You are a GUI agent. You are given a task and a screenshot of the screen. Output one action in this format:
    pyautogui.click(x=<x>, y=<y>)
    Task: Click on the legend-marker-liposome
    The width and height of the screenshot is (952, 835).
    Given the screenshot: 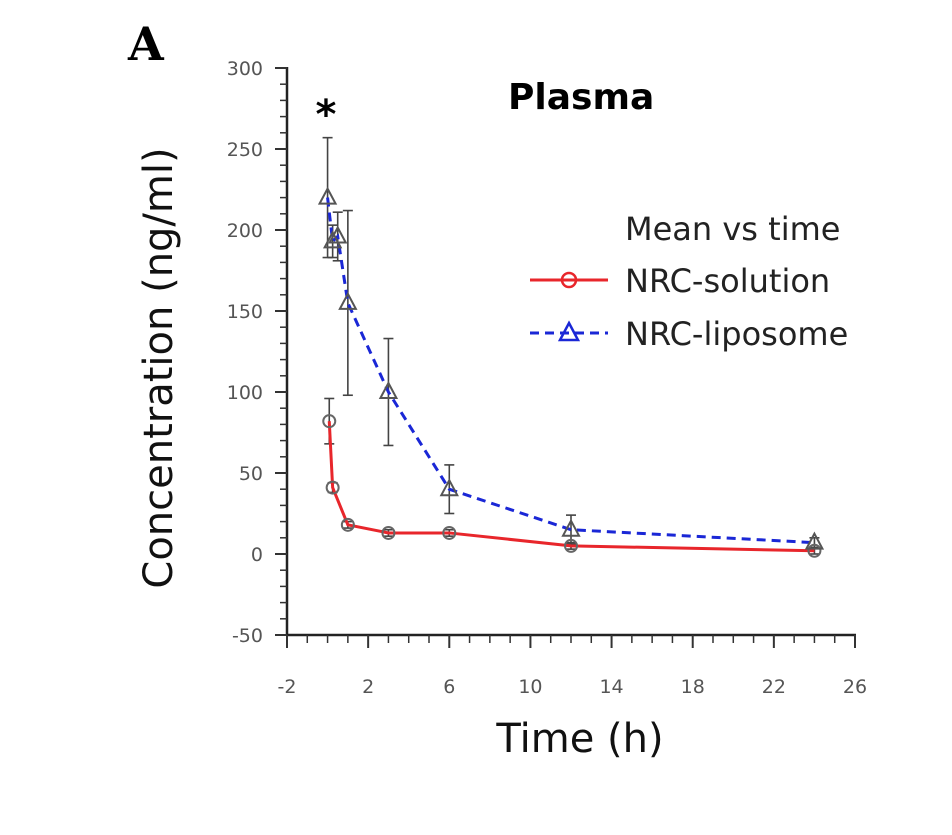 What is the action you would take?
    pyautogui.click(x=569, y=331)
    